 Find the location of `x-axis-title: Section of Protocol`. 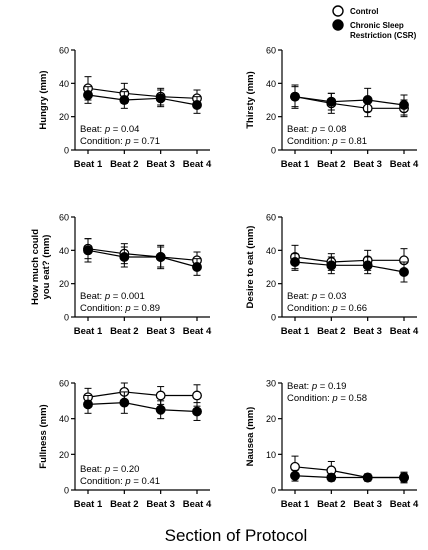

x-axis-title: Section of Protocol is located at coordinates (236, 535).